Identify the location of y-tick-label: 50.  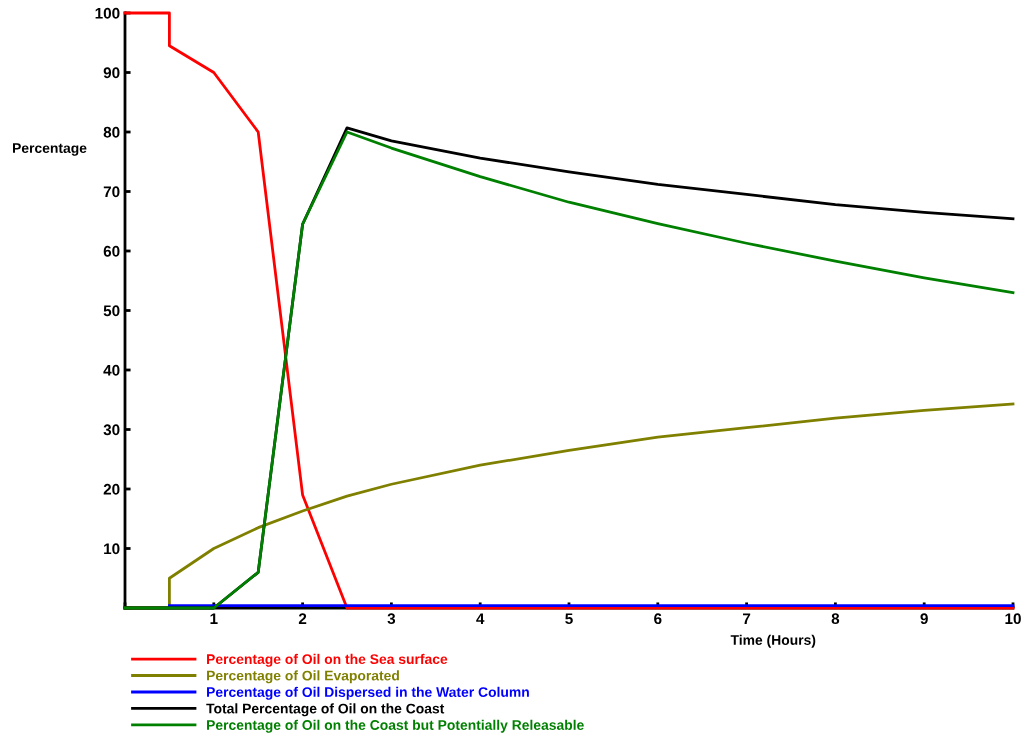
(111, 311).